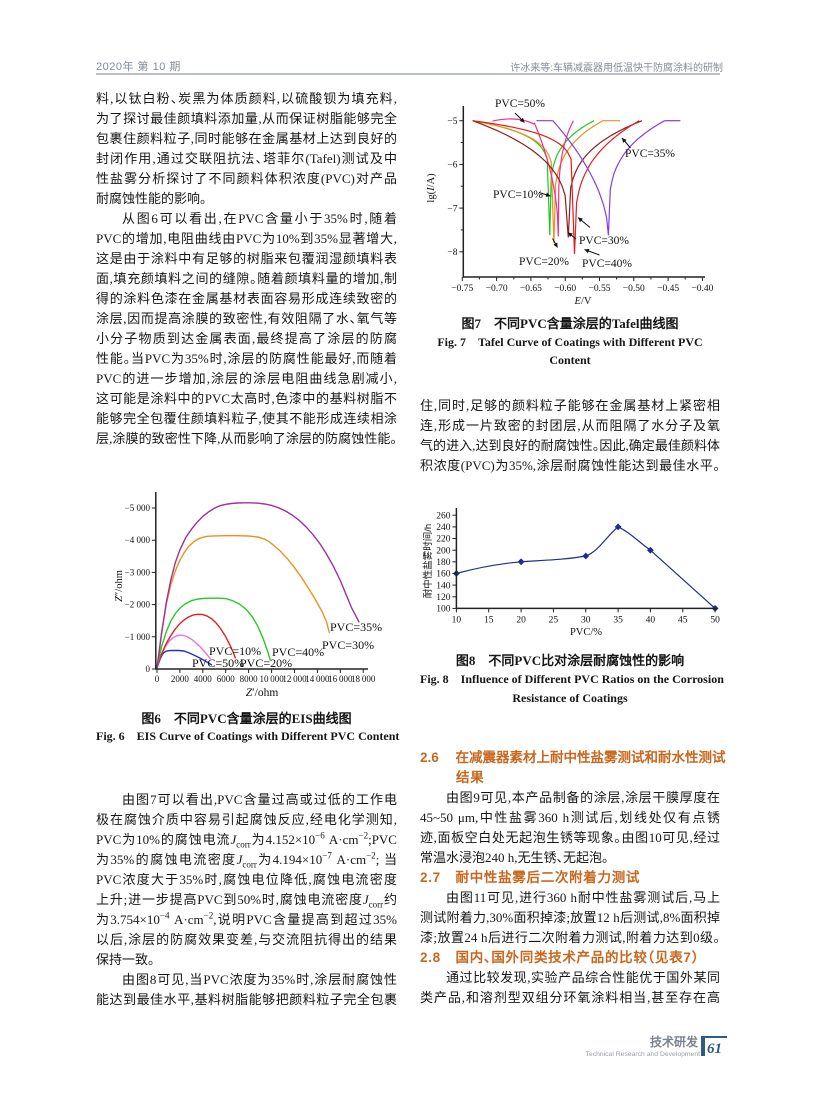 The width and height of the screenshot is (816, 1099). What do you see at coordinates (203, 679) in the screenshot?
I see `svg-text: 4000` at bounding box center [203, 679].